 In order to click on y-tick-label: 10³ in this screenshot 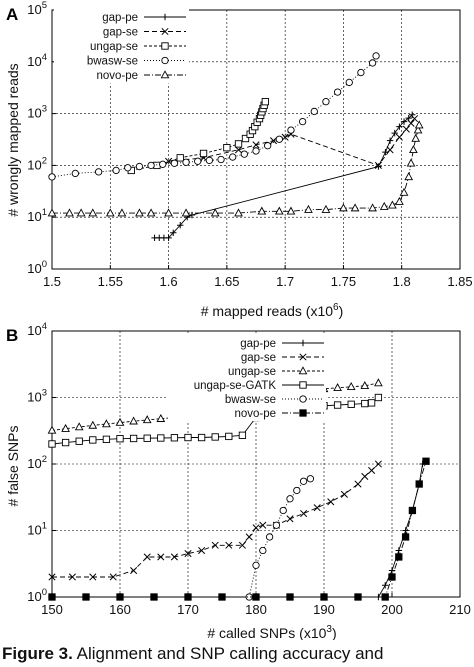, I will do `click(37, 396)`.